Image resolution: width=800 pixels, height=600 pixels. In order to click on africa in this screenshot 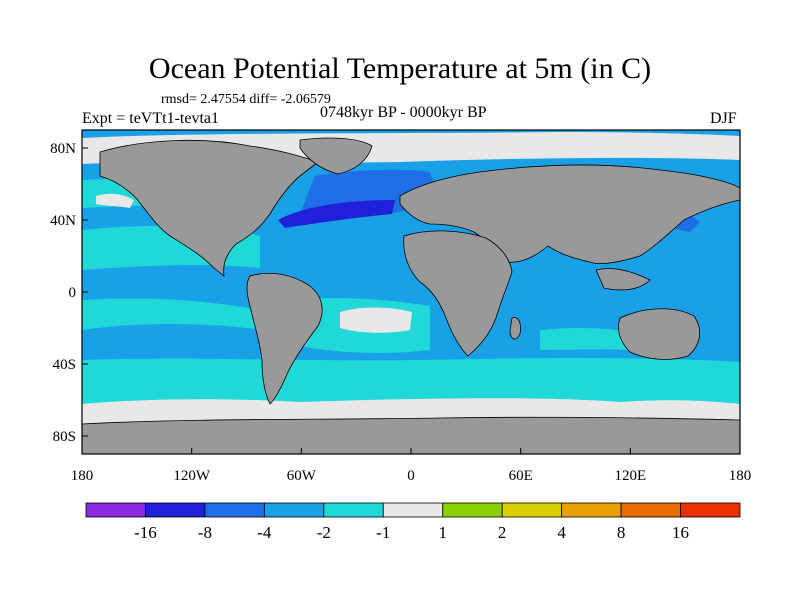, I will do `click(458, 293)`.